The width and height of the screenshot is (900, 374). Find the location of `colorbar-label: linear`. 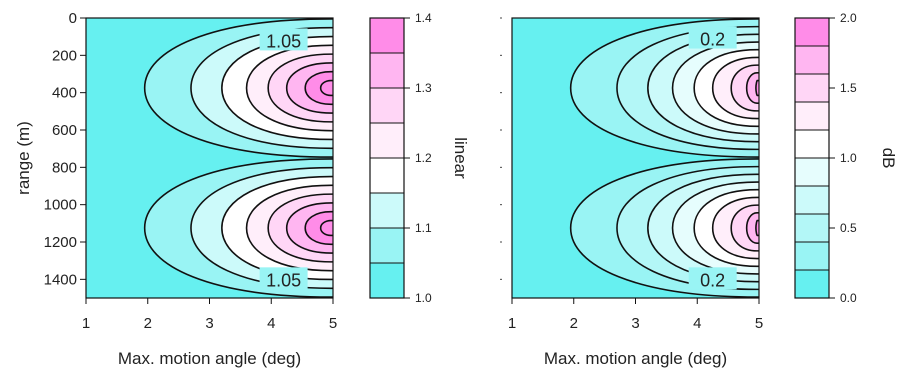

colorbar-label: linear is located at coordinates (460, 158).